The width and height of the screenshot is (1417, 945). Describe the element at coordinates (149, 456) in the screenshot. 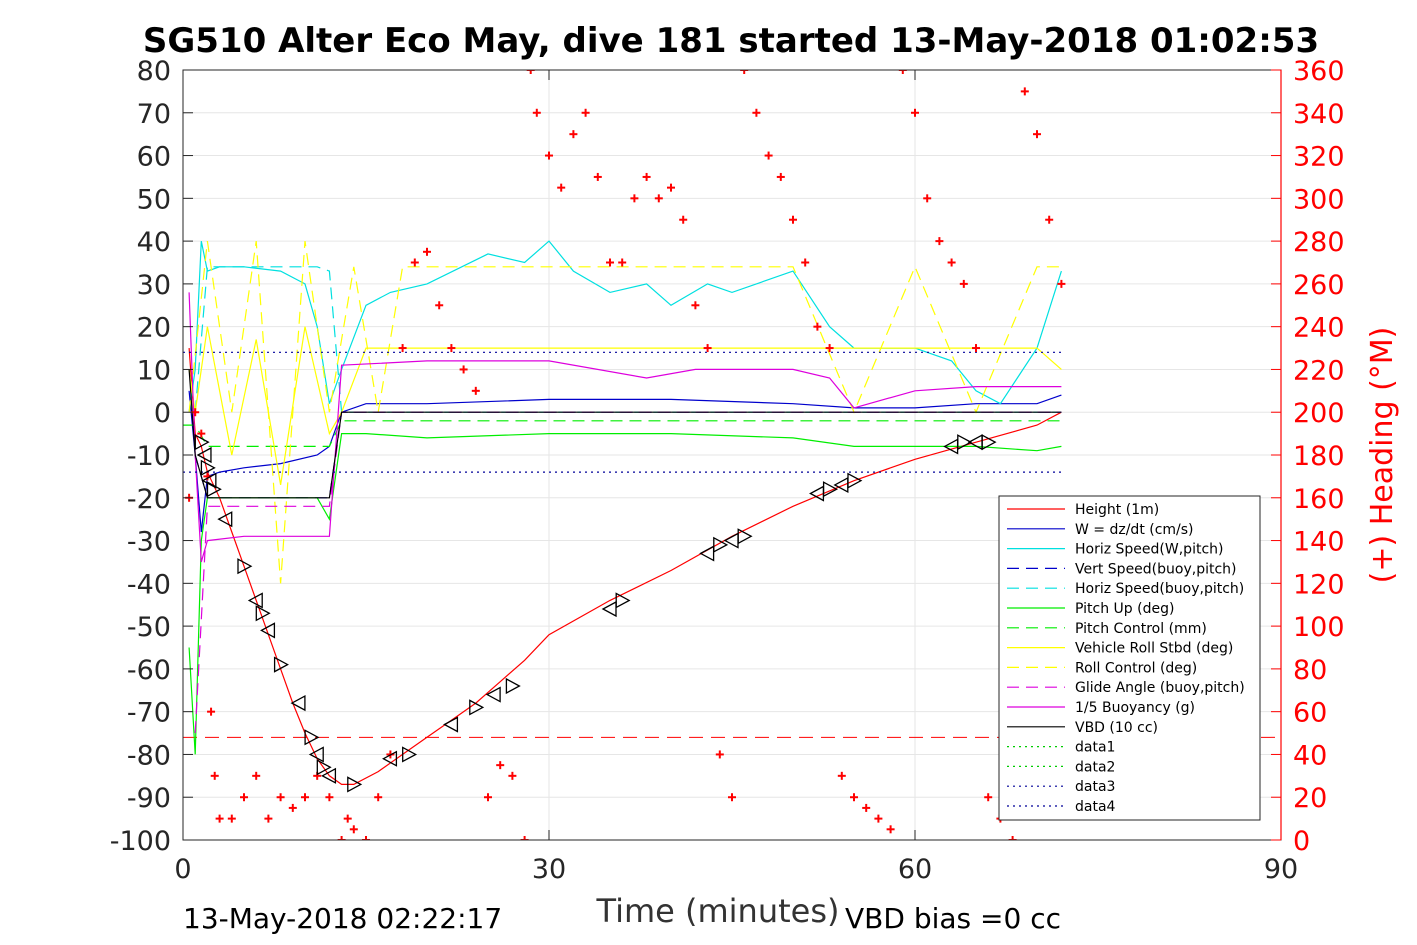

I see `y-tick-label: -10` at that location.